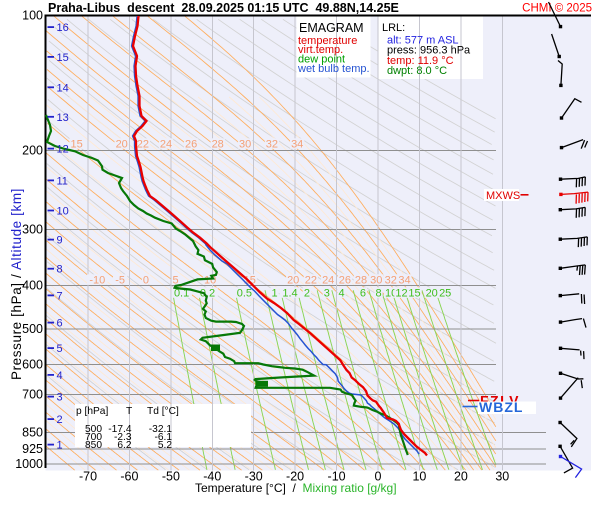  Describe the element at coordinates (32, 16) in the screenshot. I see `svg-text: 100` at that location.